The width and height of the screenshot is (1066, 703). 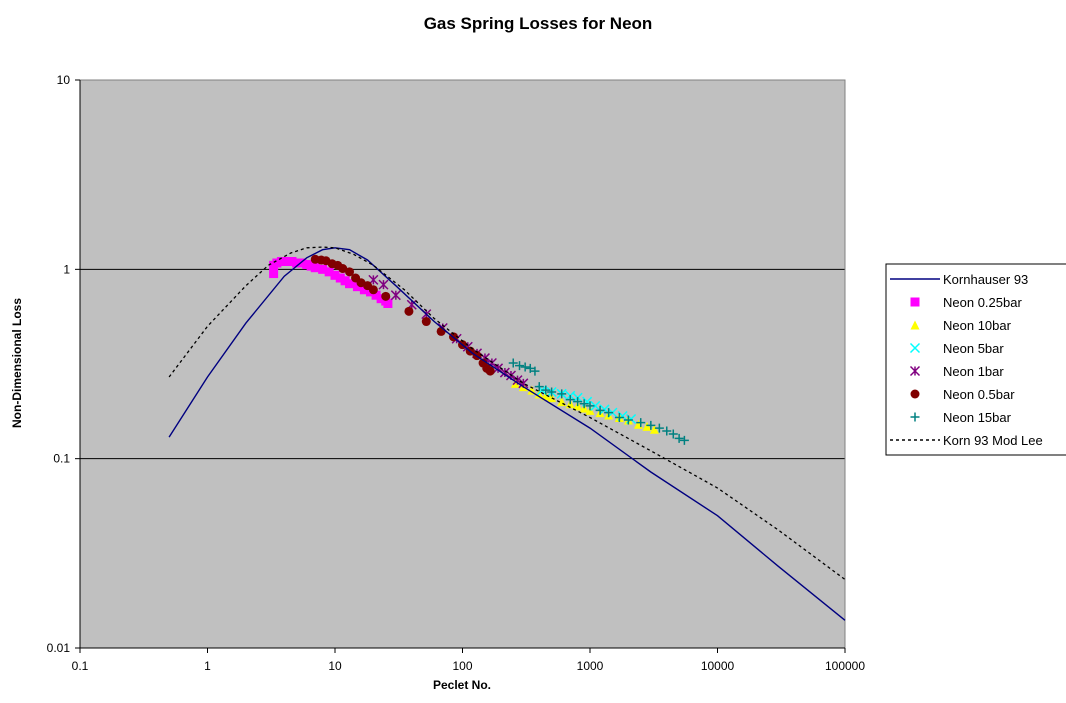 What do you see at coordinates (845, 666) in the screenshot?
I see `x-tick-label: 100000` at bounding box center [845, 666].